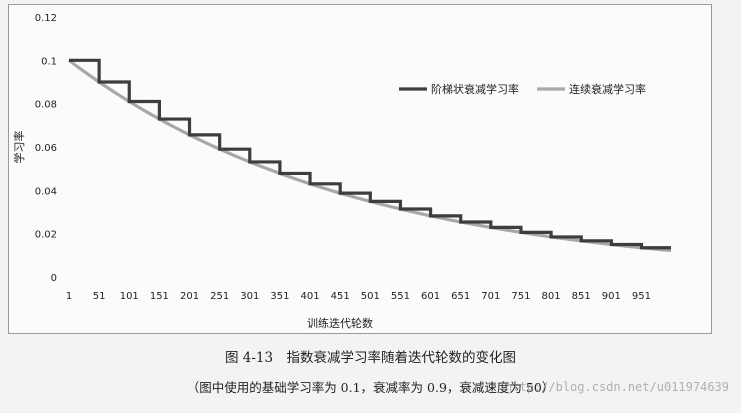 This screenshot has height=413, width=741. I want to click on legend-label: 阶梯状衰减学习率, so click(475, 89).